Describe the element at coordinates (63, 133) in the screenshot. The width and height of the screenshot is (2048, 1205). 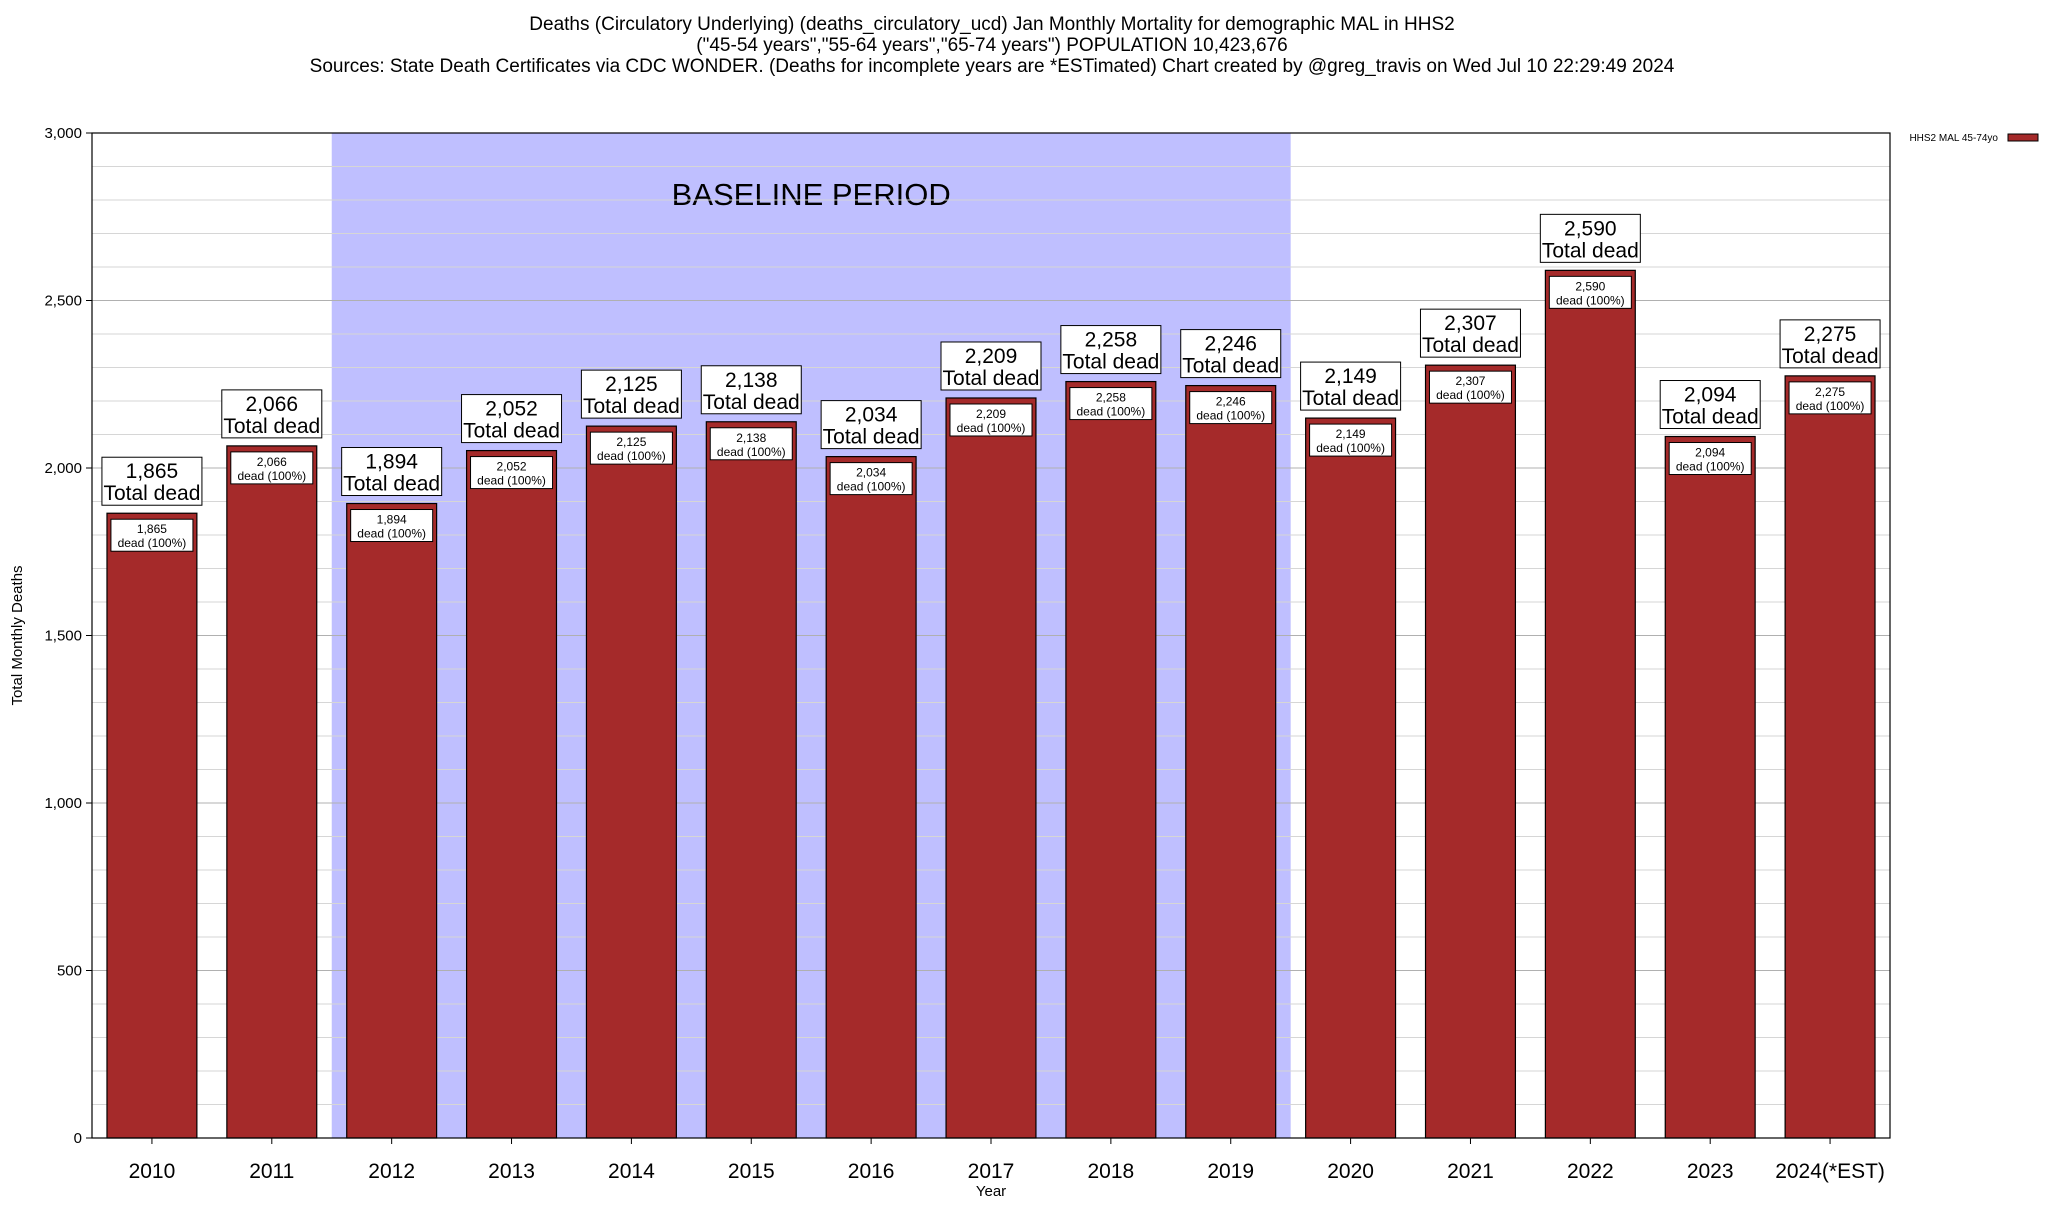
I see `y-tick-label: 3,000` at that location.